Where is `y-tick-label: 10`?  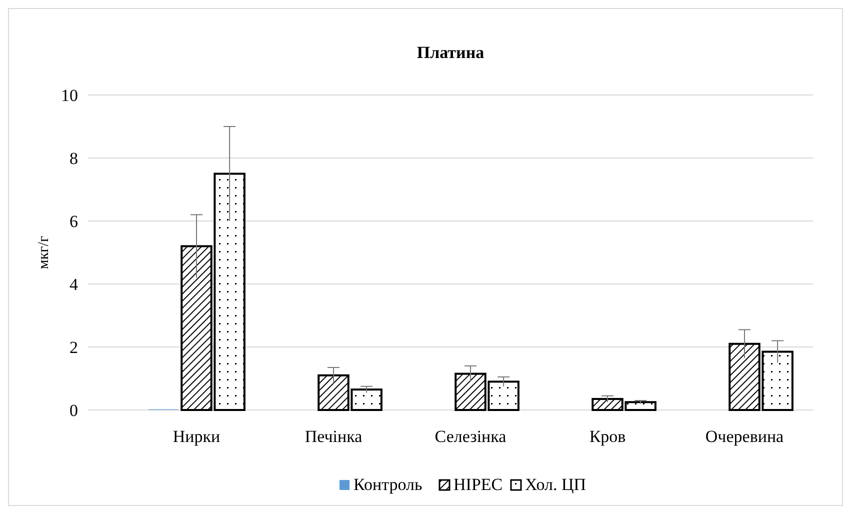
y-tick-label: 10 is located at coordinates (69, 95).